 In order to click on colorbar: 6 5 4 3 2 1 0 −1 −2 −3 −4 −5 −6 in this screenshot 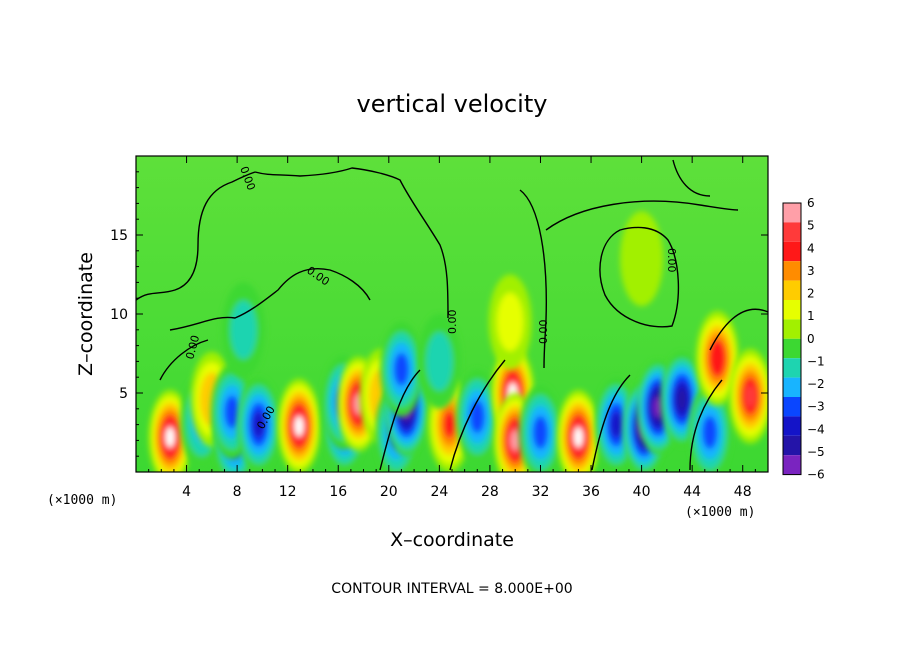, I will do `click(803, 339)`.